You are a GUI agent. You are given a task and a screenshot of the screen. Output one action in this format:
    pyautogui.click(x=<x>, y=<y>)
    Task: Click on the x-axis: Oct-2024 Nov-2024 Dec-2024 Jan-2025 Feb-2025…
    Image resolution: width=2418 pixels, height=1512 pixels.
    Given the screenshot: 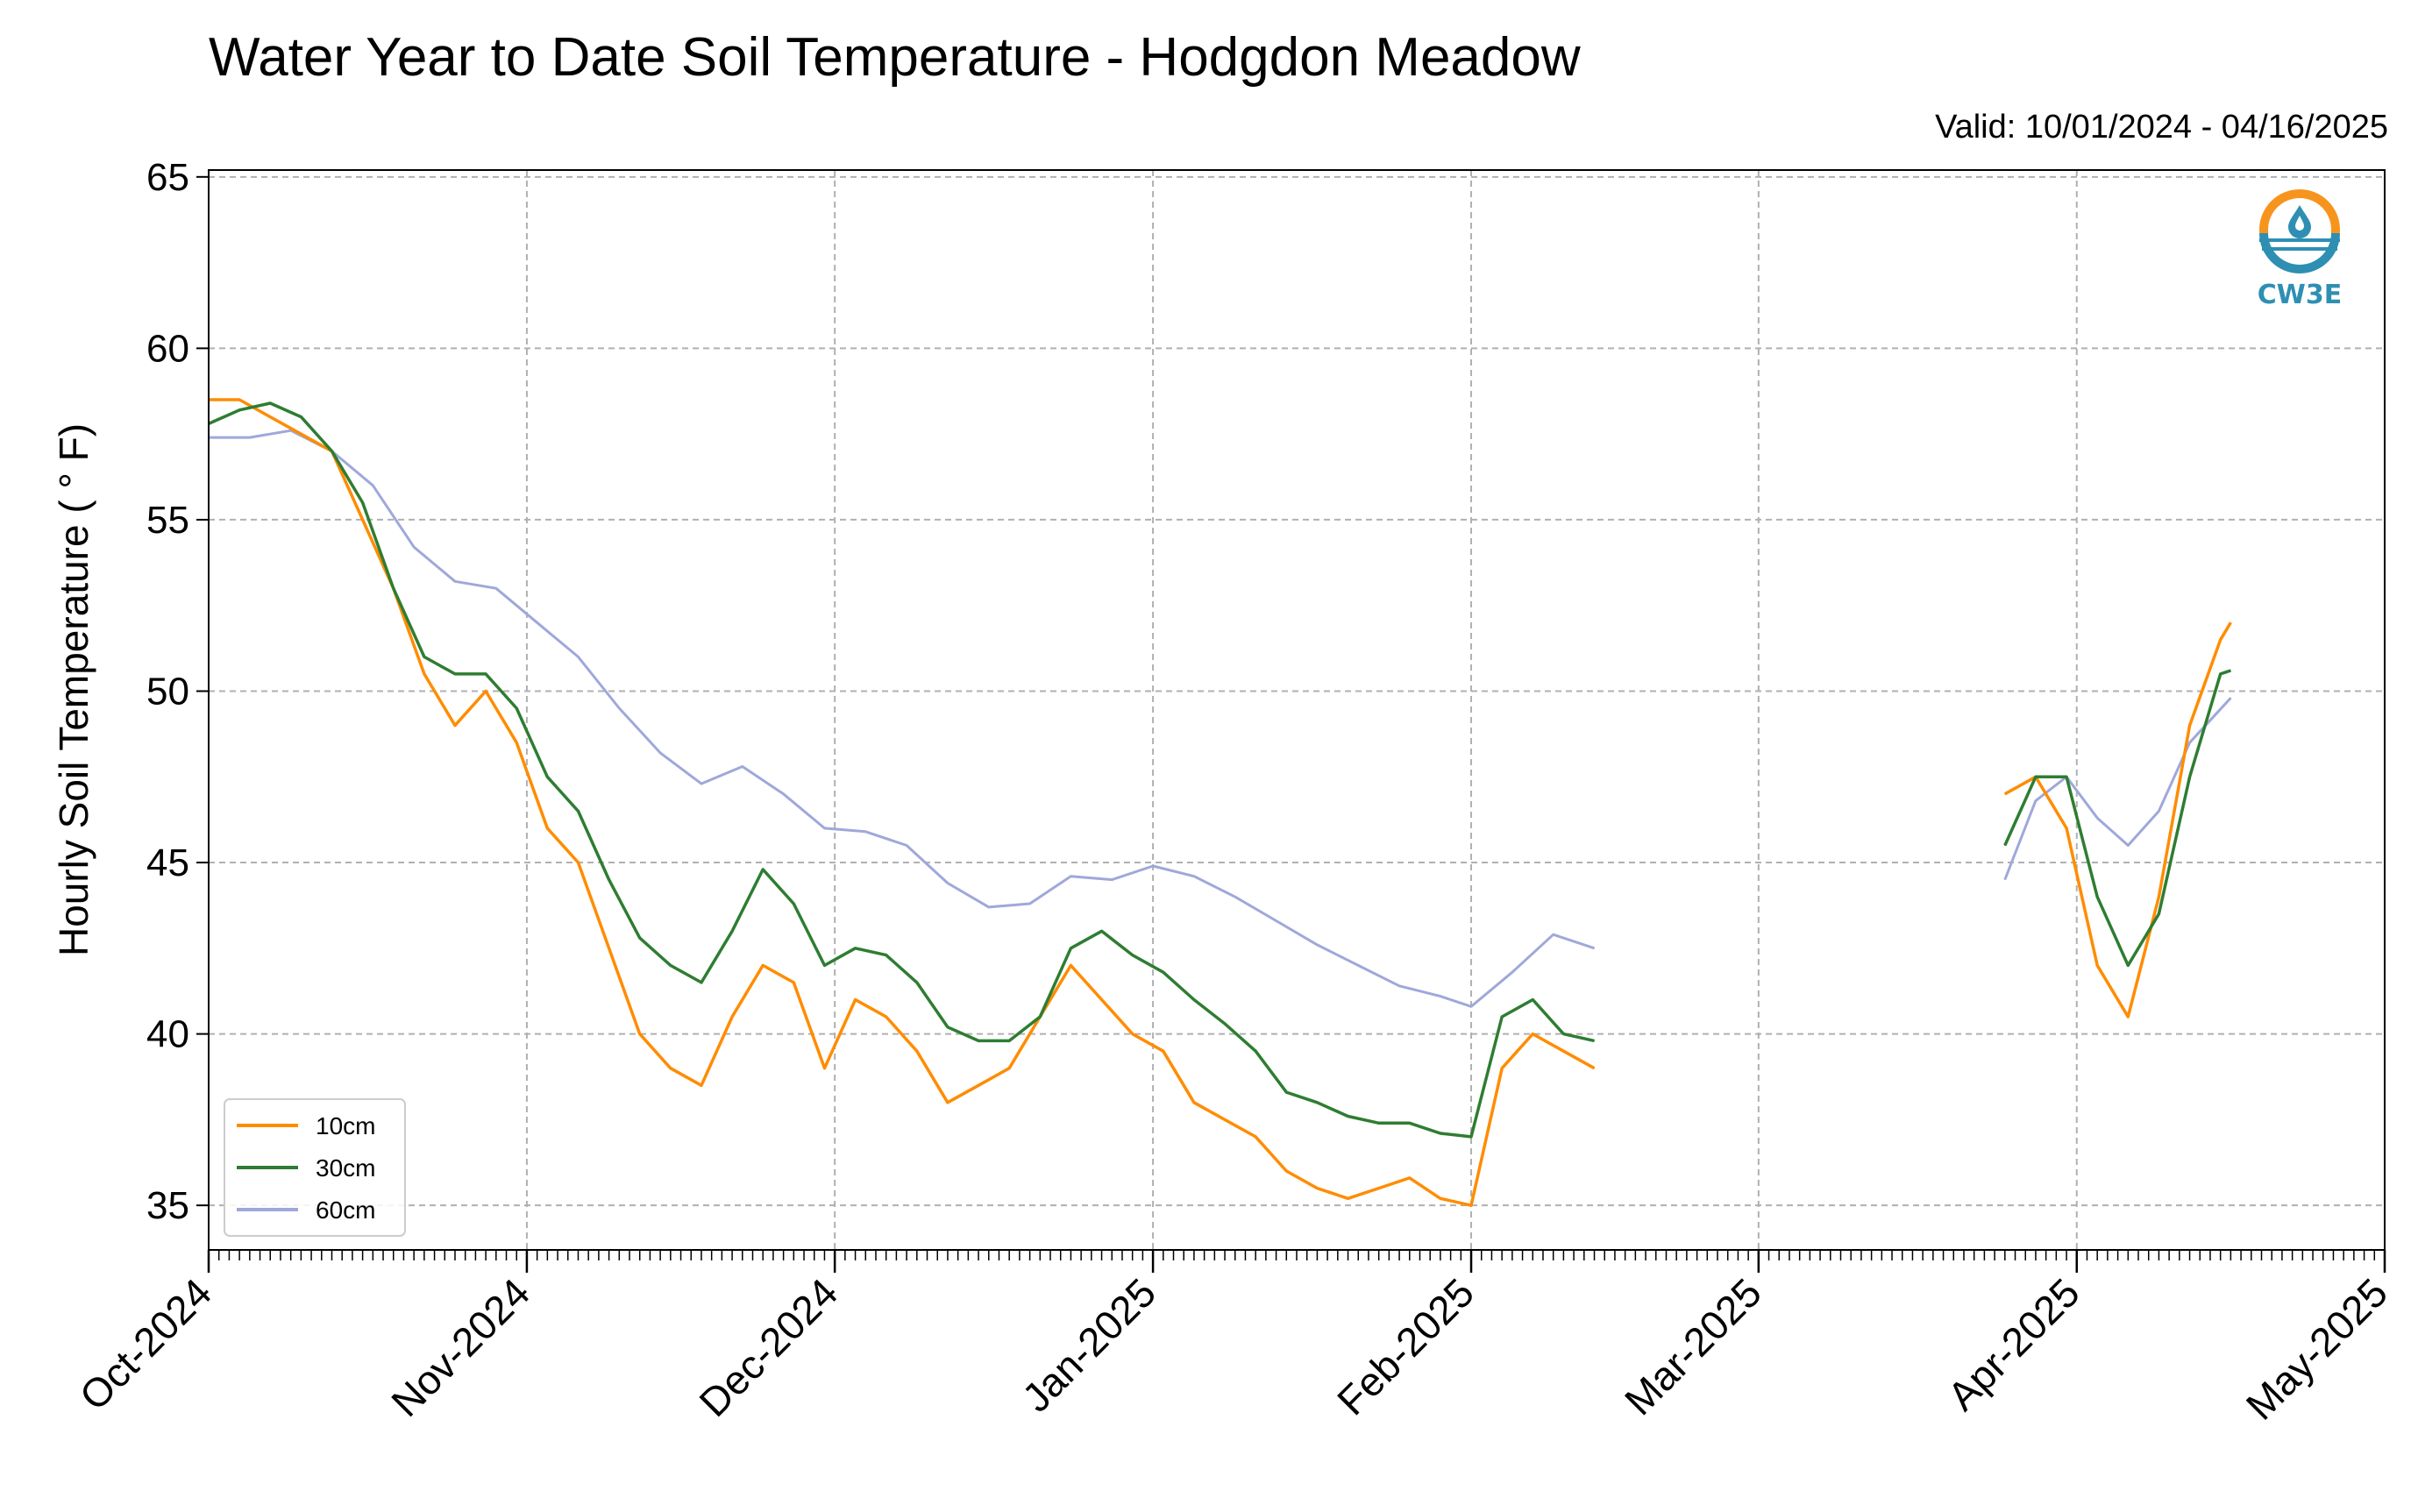 What is the action you would take?
    pyautogui.click(x=1233, y=1339)
    